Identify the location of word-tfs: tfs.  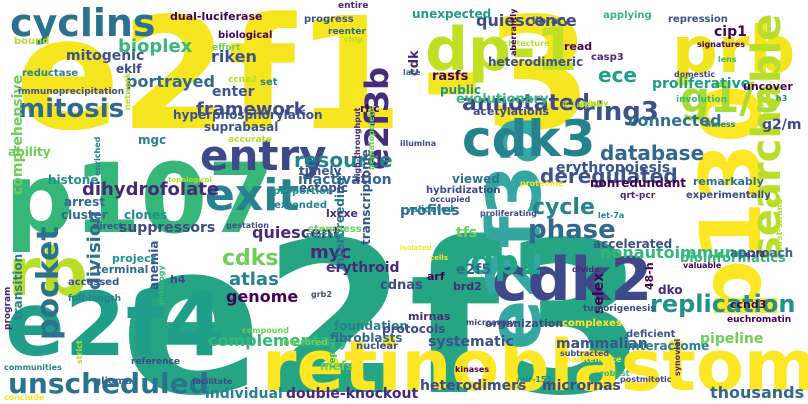
(466, 233).